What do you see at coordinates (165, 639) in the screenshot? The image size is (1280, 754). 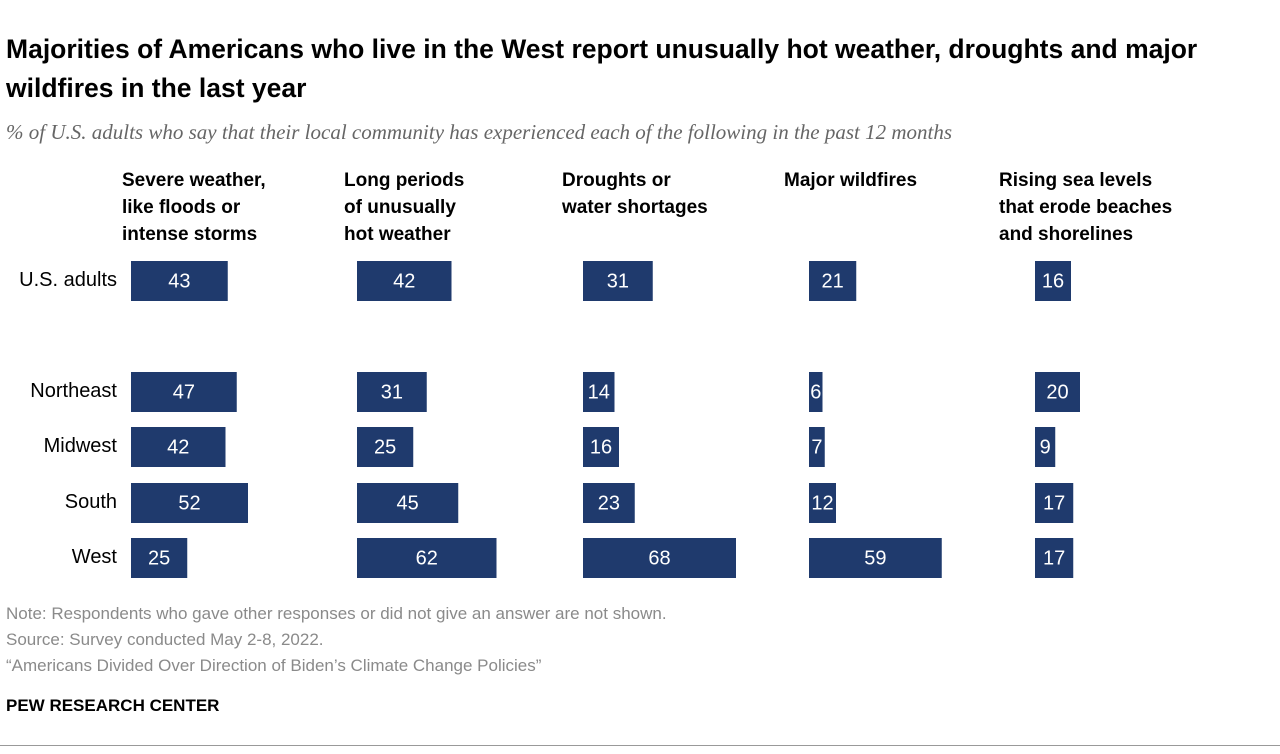 I see `source: Source: Survey conducted May 2-8, 2022.` at bounding box center [165, 639].